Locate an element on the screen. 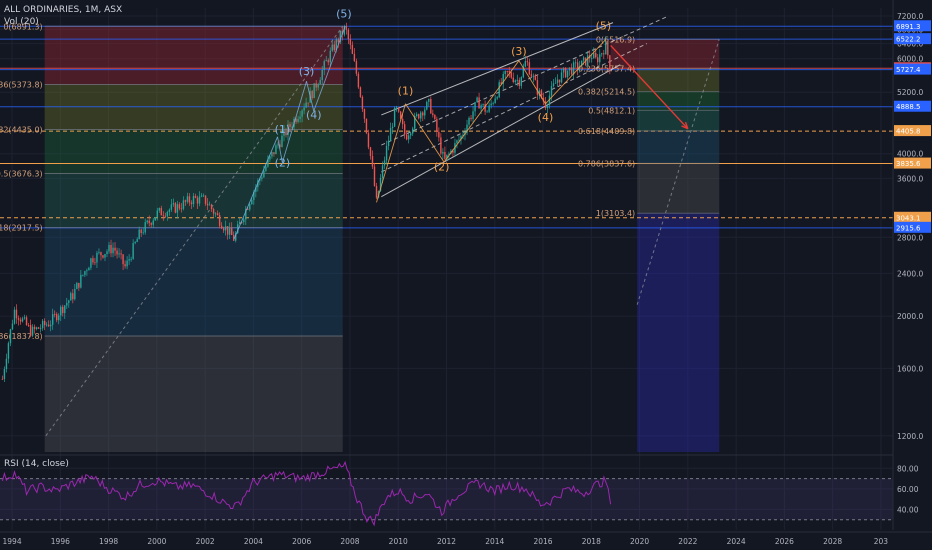 This screenshot has height=550, width=932. price-axis-tick-label: 2800.0 is located at coordinates (910, 237).